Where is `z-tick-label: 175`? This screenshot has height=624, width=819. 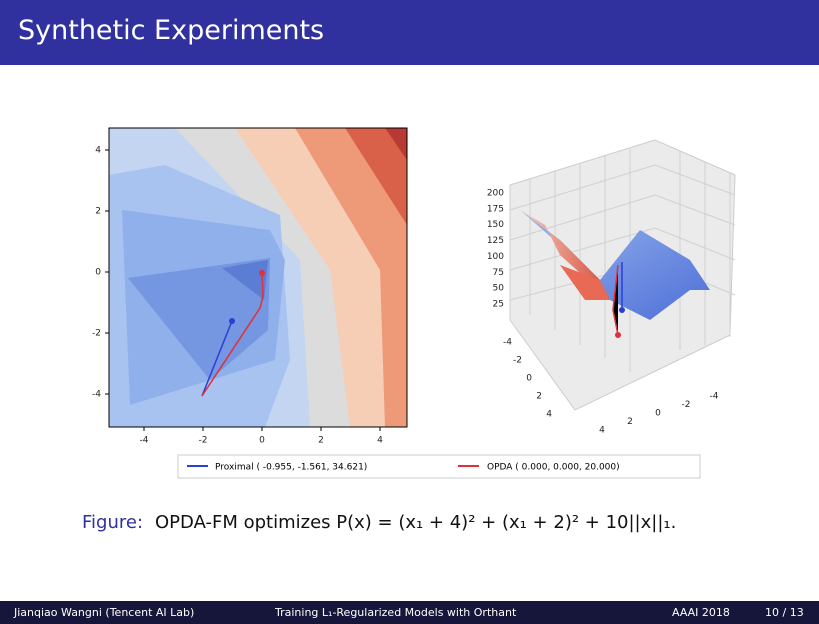 z-tick-label: 175 is located at coordinates (495, 209).